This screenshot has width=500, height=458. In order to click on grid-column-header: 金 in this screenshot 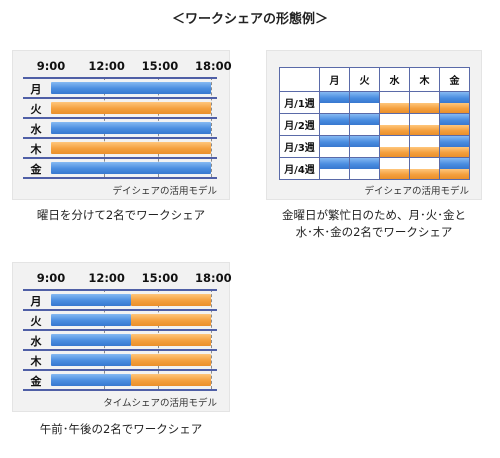, I will do `click(454, 79)`.